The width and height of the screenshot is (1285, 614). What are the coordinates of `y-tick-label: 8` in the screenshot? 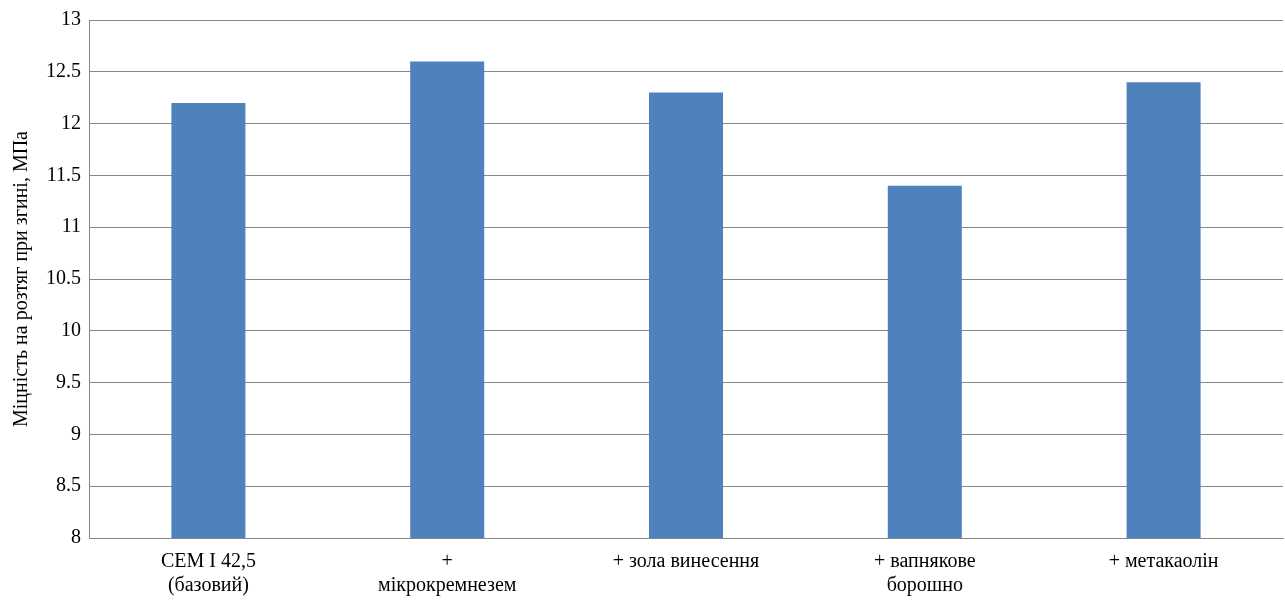 It's located at (76, 536).